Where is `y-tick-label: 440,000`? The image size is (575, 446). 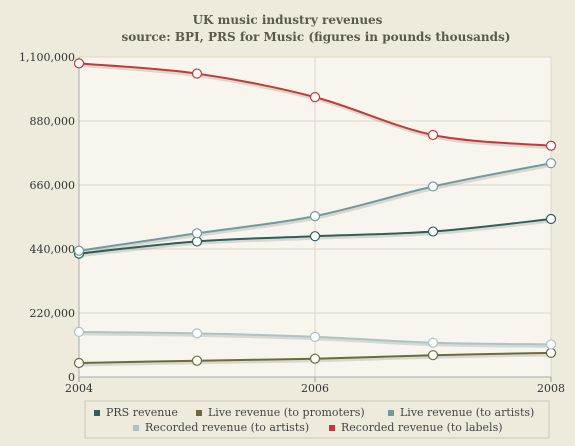 y-tick-label: 440,000 is located at coordinates (53, 249).